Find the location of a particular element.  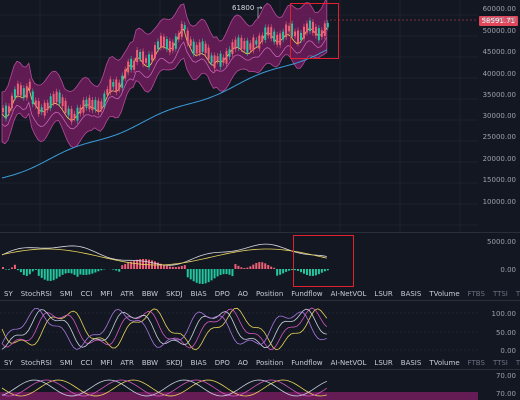

oscillator-pane: 100.00 50.00 0.00 is located at coordinates (260, 329).